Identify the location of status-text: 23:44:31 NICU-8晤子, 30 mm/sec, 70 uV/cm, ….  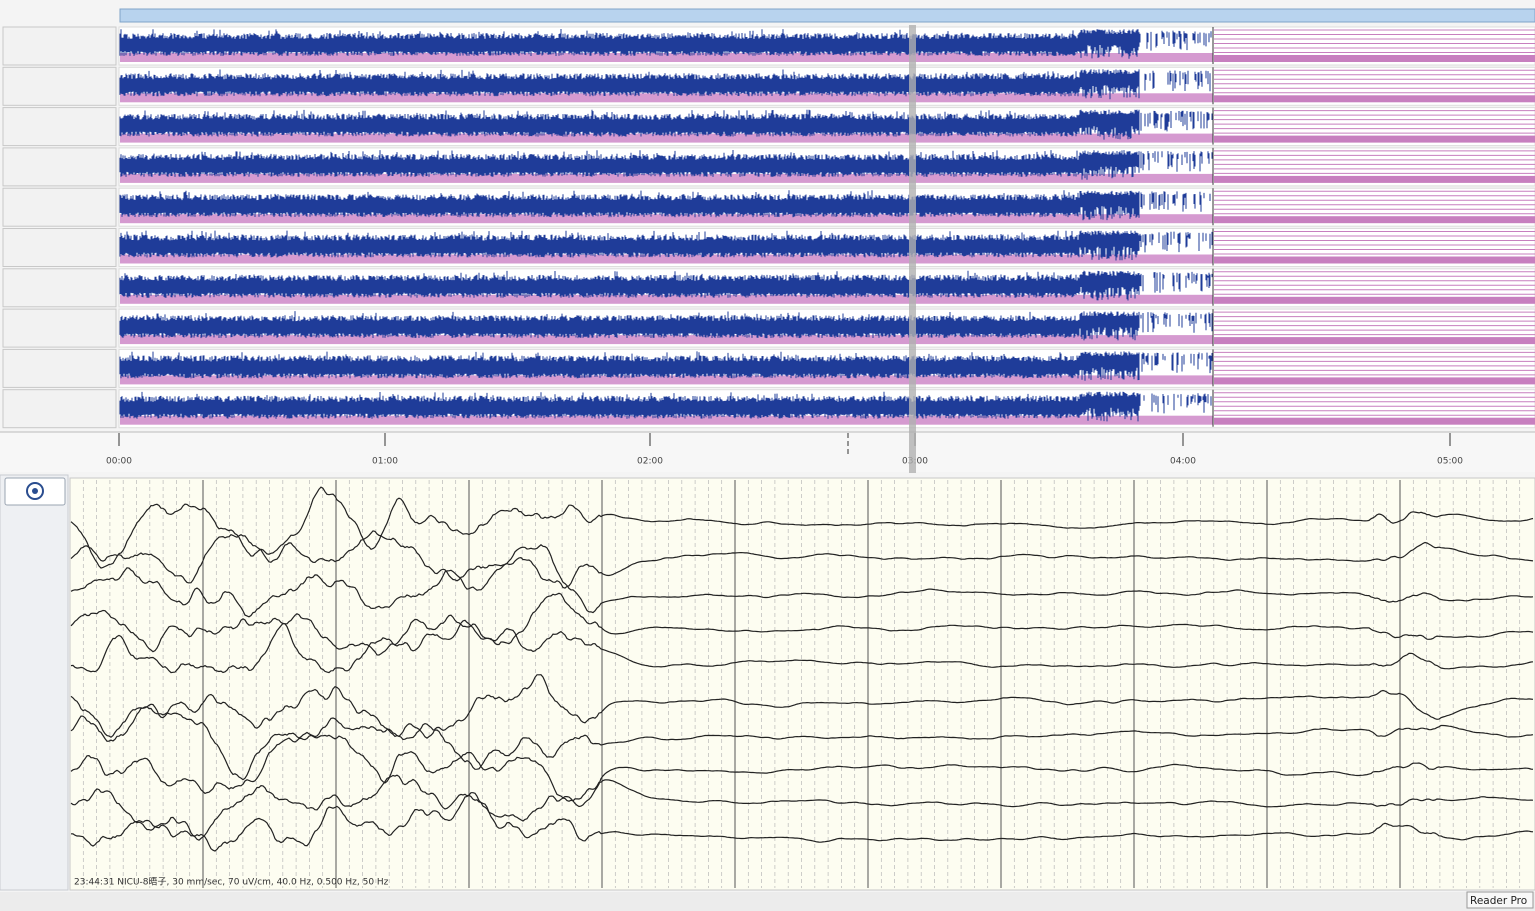
(231, 882).